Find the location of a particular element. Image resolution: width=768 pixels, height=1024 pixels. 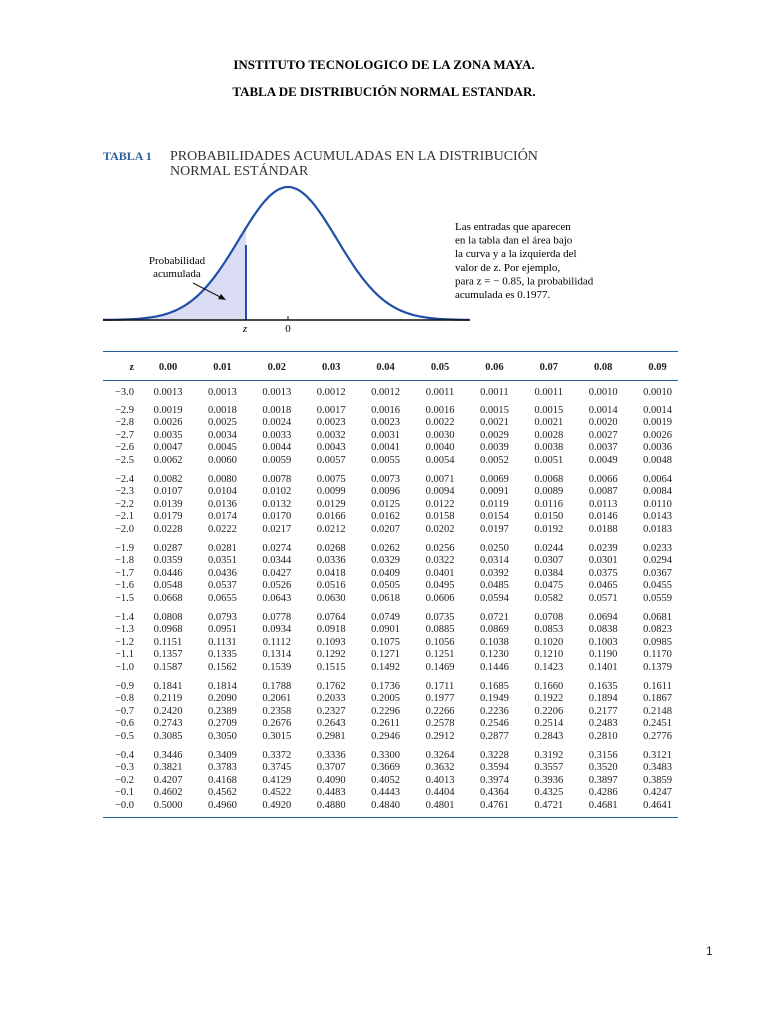

value-cell: 0.0951 is located at coordinates (222, 629).